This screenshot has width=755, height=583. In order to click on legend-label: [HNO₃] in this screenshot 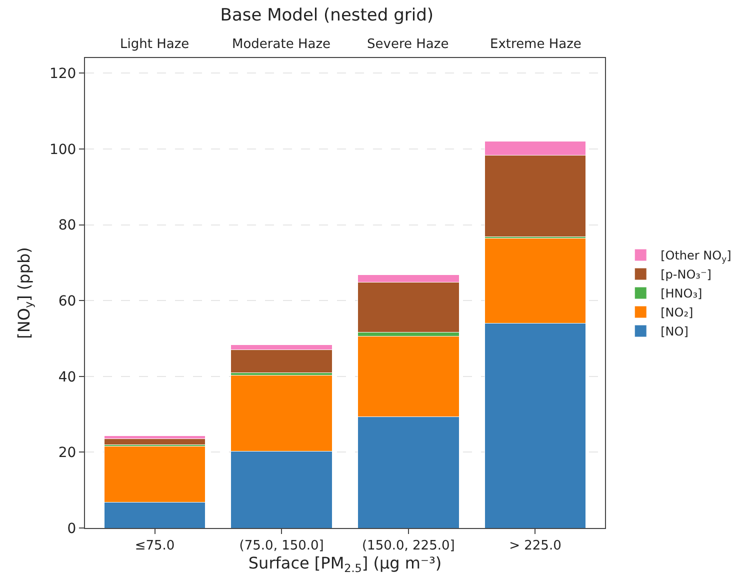, I will do `click(681, 293)`.